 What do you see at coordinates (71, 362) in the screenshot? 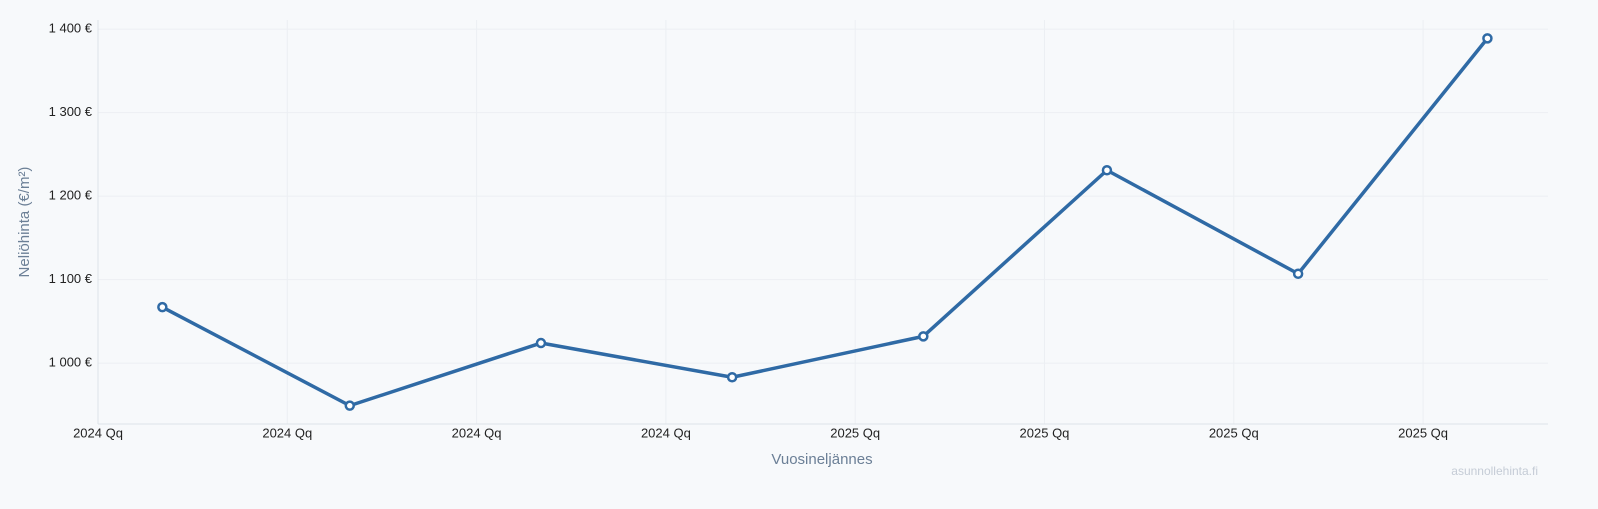
I see `y-tick-label: 1 000 €` at bounding box center [71, 362].